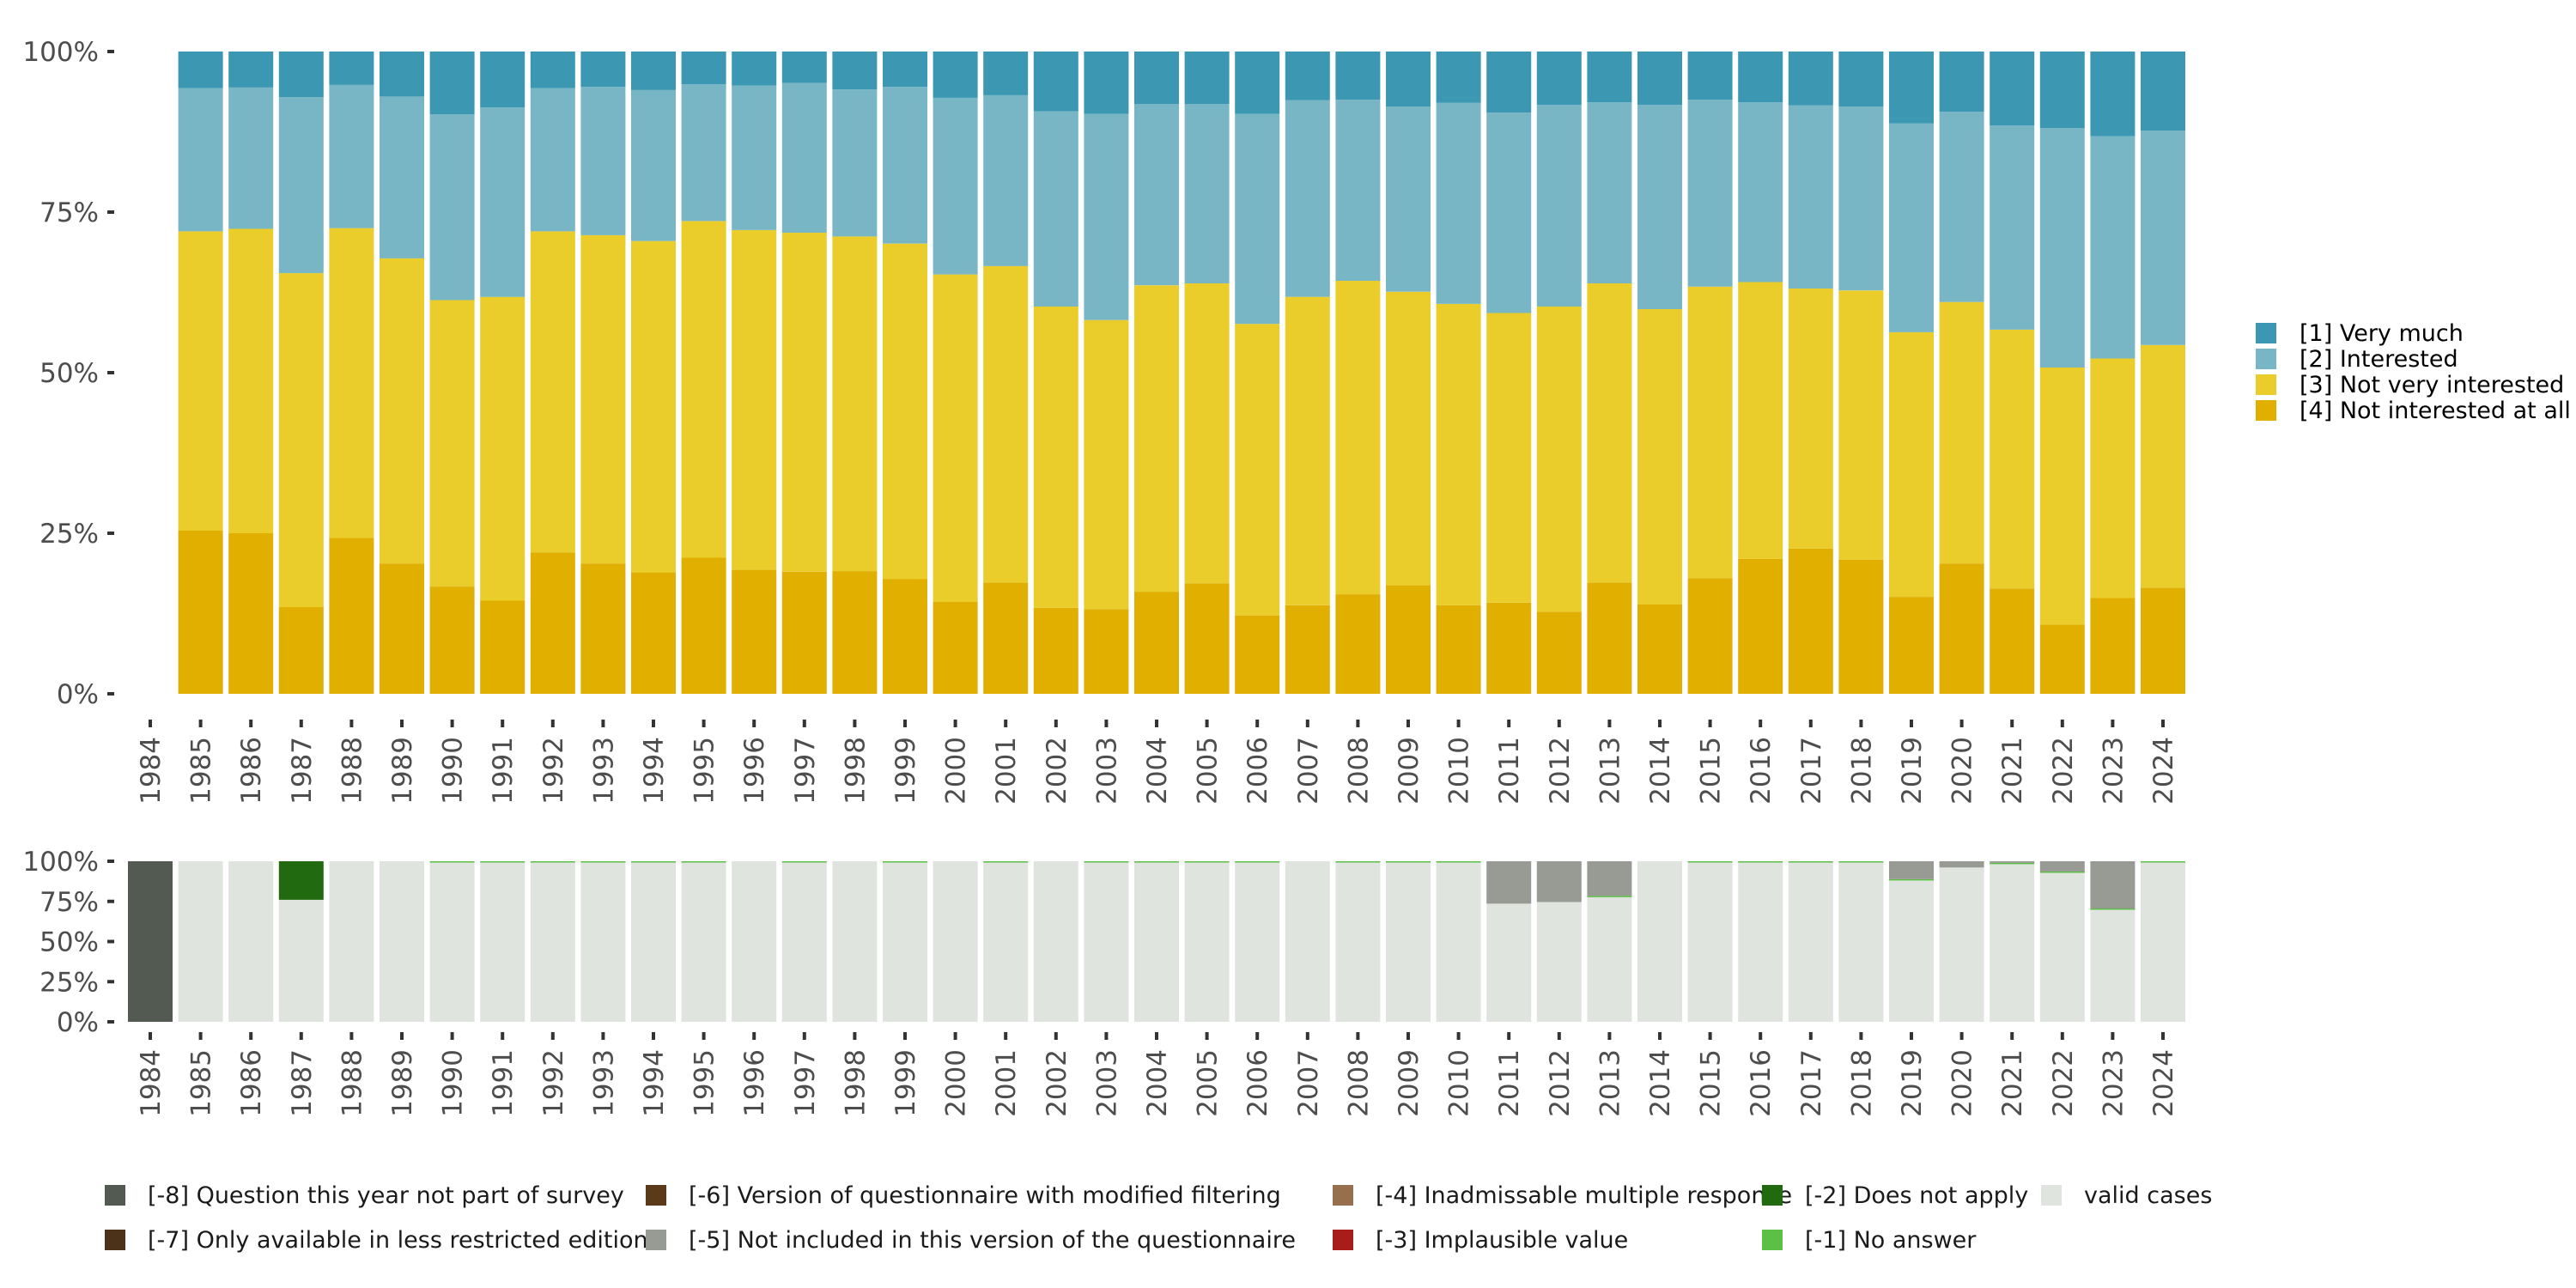 Image resolution: width=2576 pixels, height=1288 pixels. I want to click on top-bar-segment-2002-s1, so click(1056, 457).